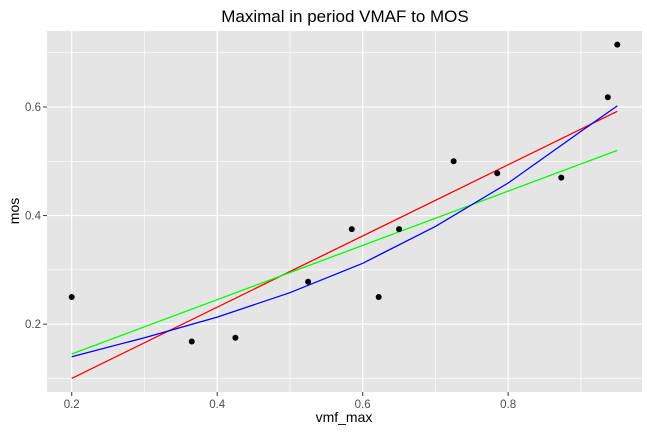 This screenshot has height=433, width=647. What do you see at coordinates (217, 405) in the screenshot?
I see `x-tick-label: 0.4` at bounding box center [217, 405].